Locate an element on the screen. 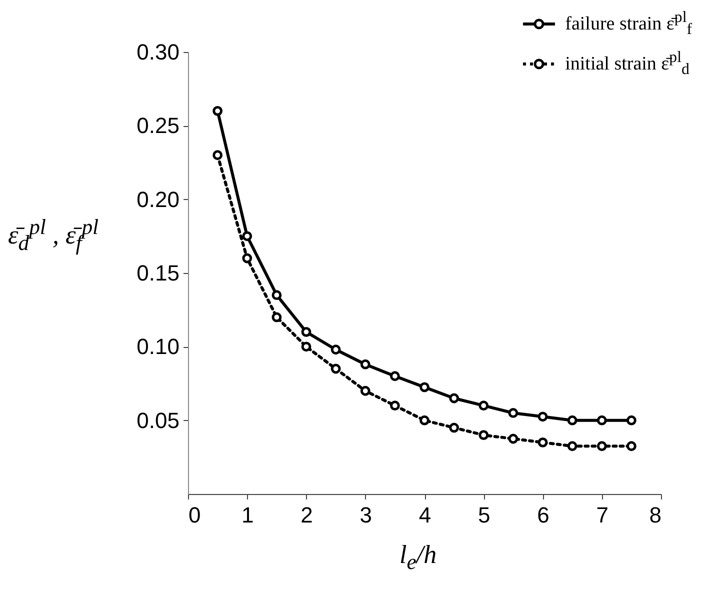 This screenshot has height=602, width=702. x-tick-label: 6 is located at coordinates (543, 515).